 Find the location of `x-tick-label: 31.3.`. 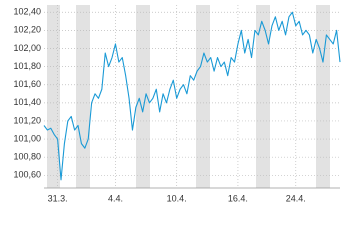

x-tick-label: 31.3. is located at coordinates (58, 198).